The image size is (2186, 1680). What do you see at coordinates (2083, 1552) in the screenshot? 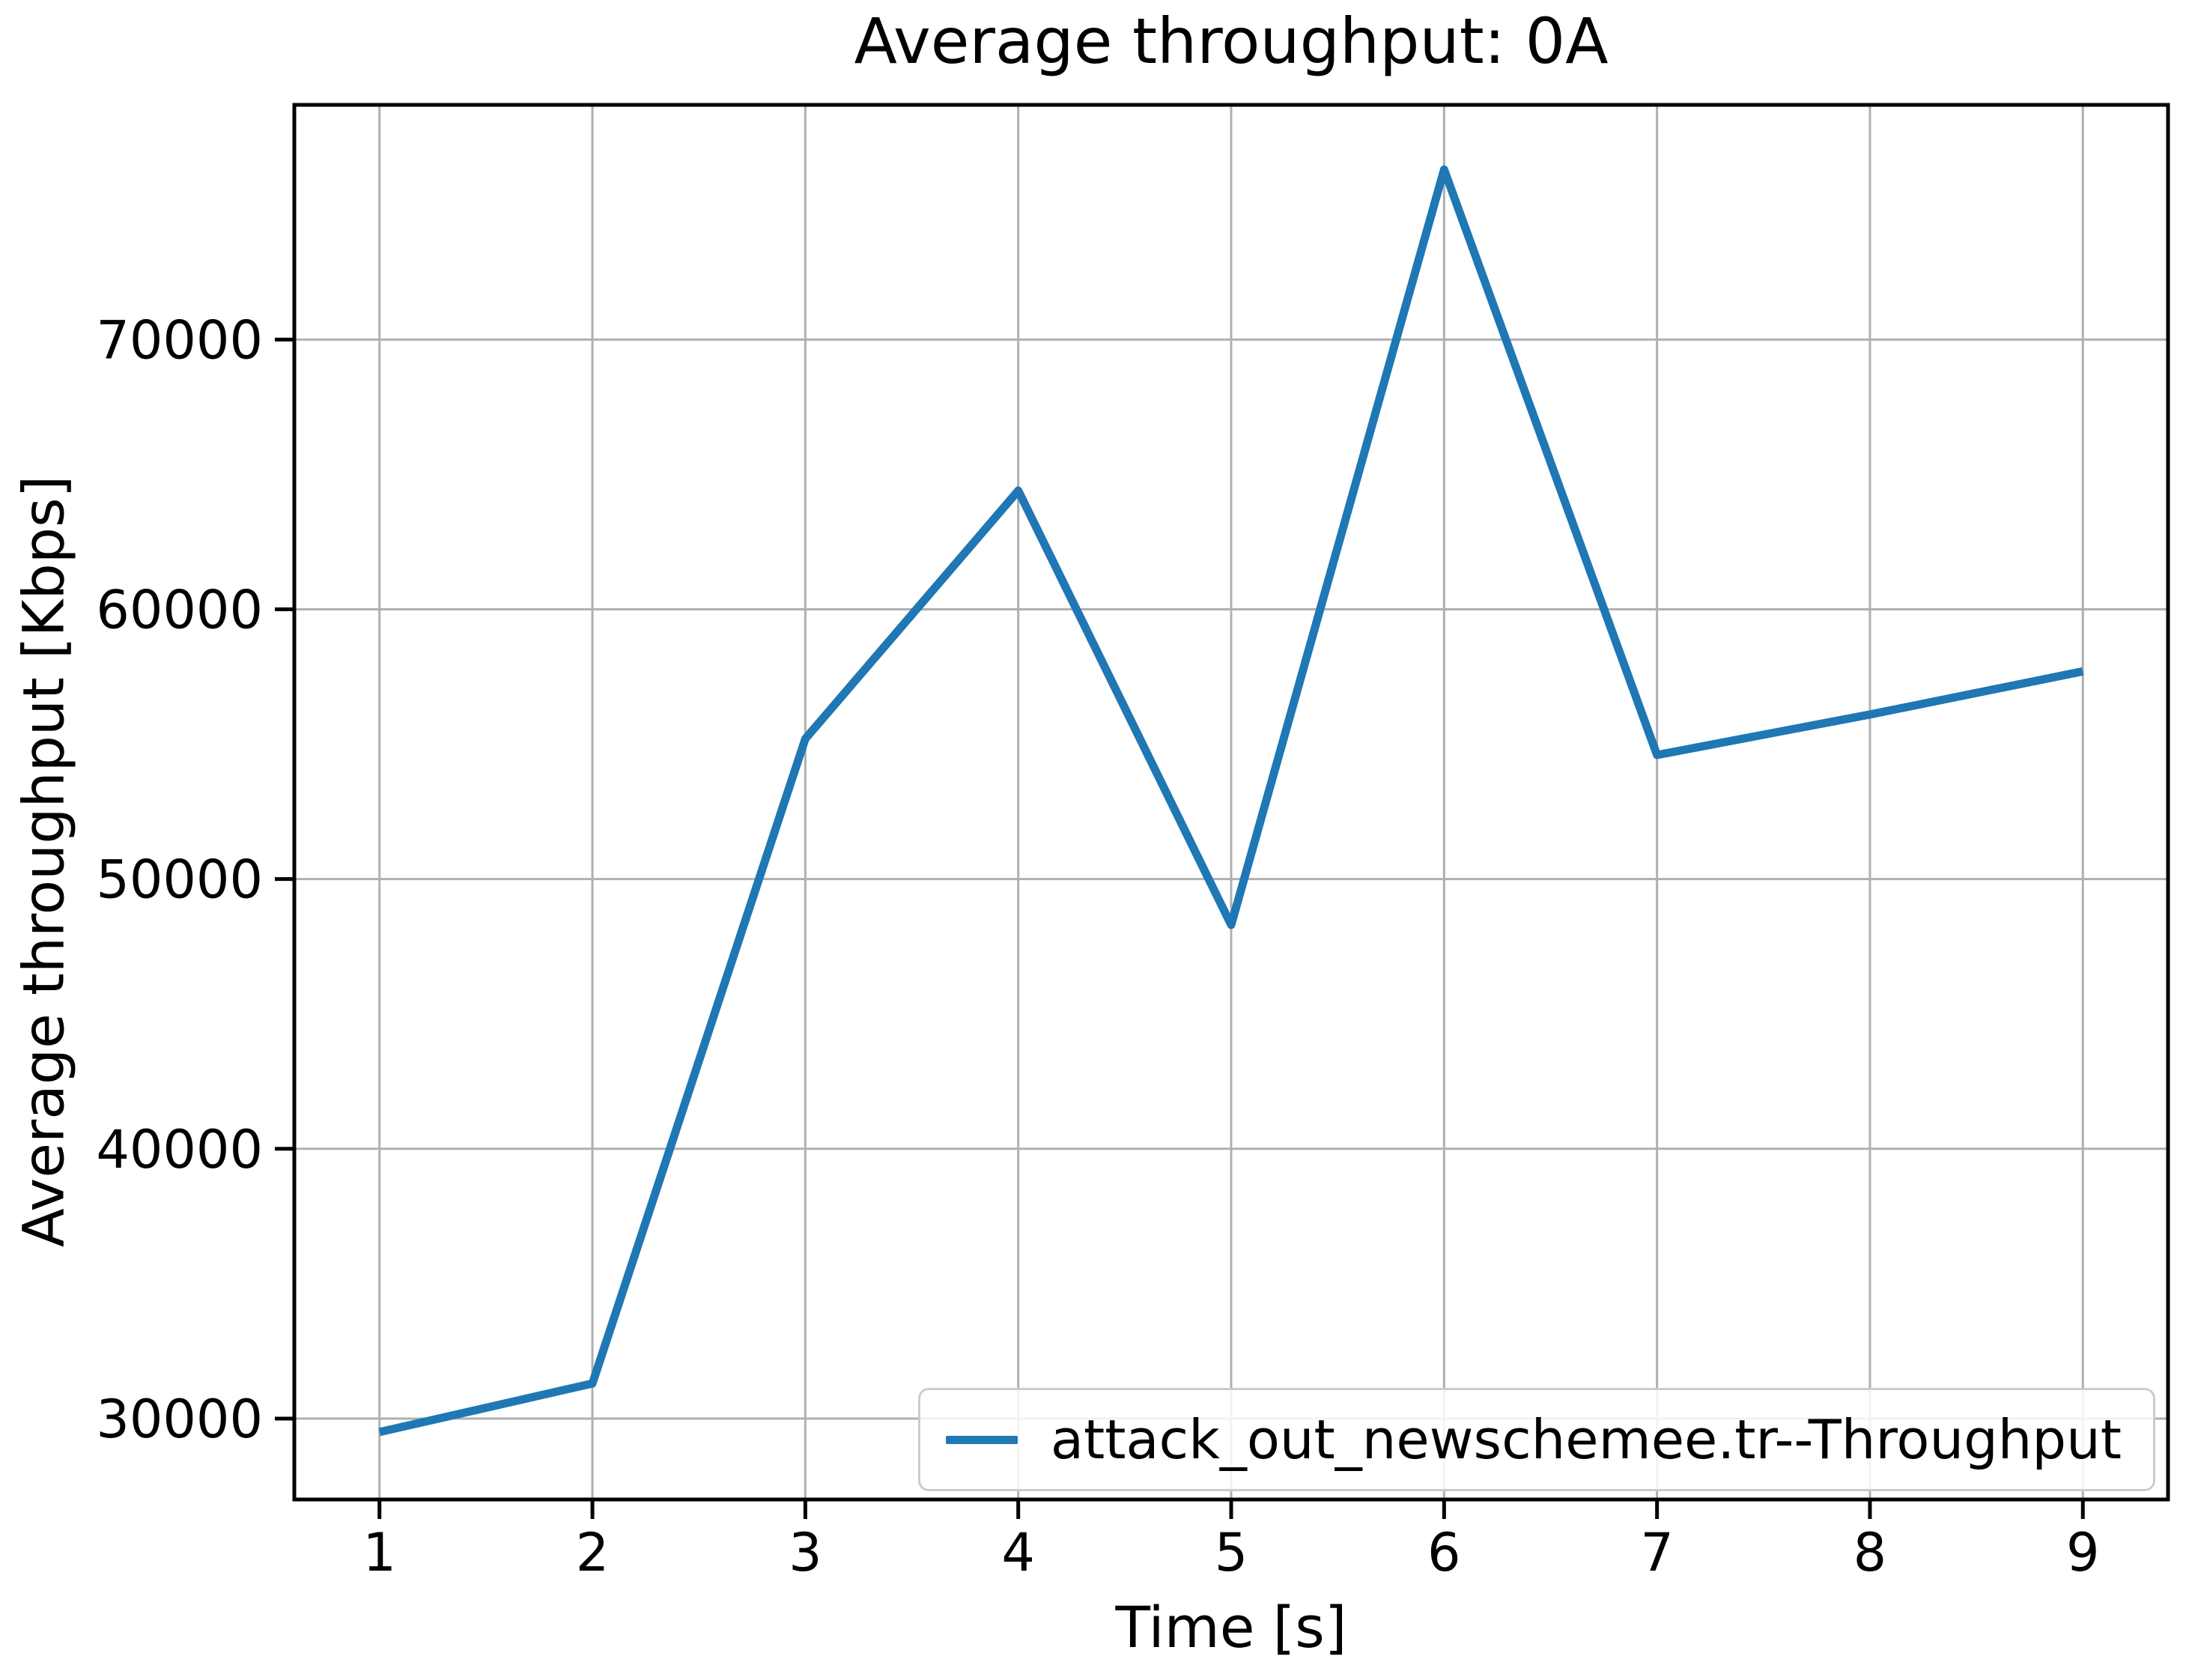
I see `x-tick-label-9: 9` at bounding box center [2083, 1552].